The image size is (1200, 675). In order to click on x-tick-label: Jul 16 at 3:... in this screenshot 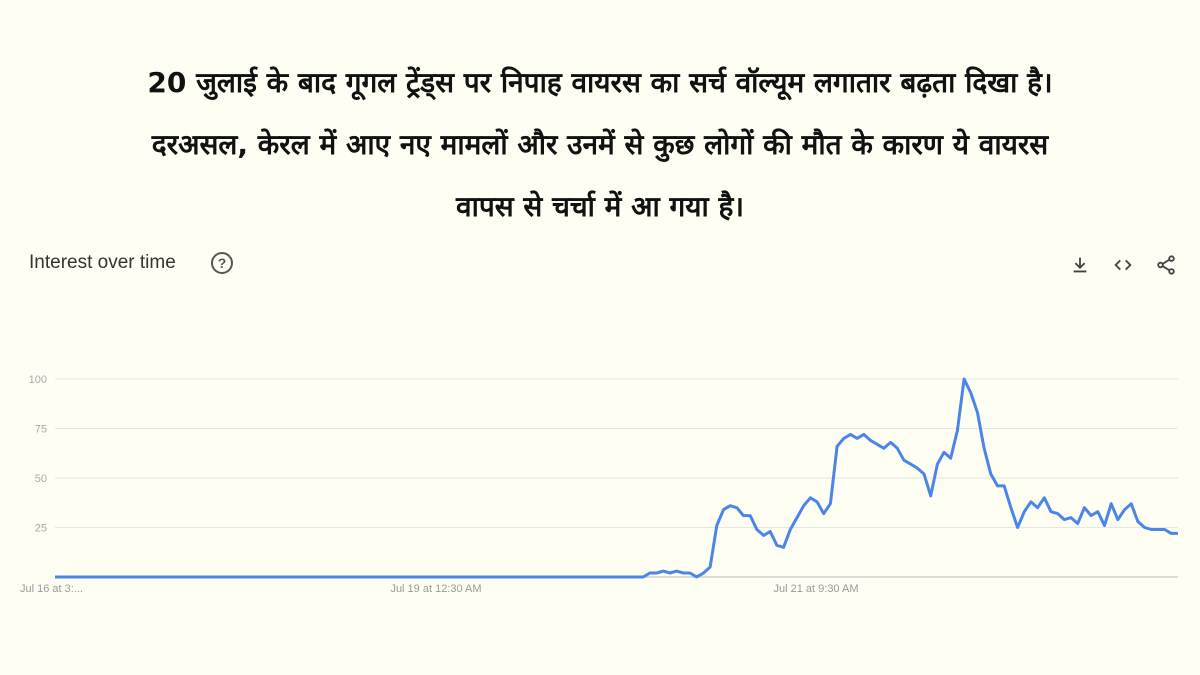, I will do `click(51, 589)`.